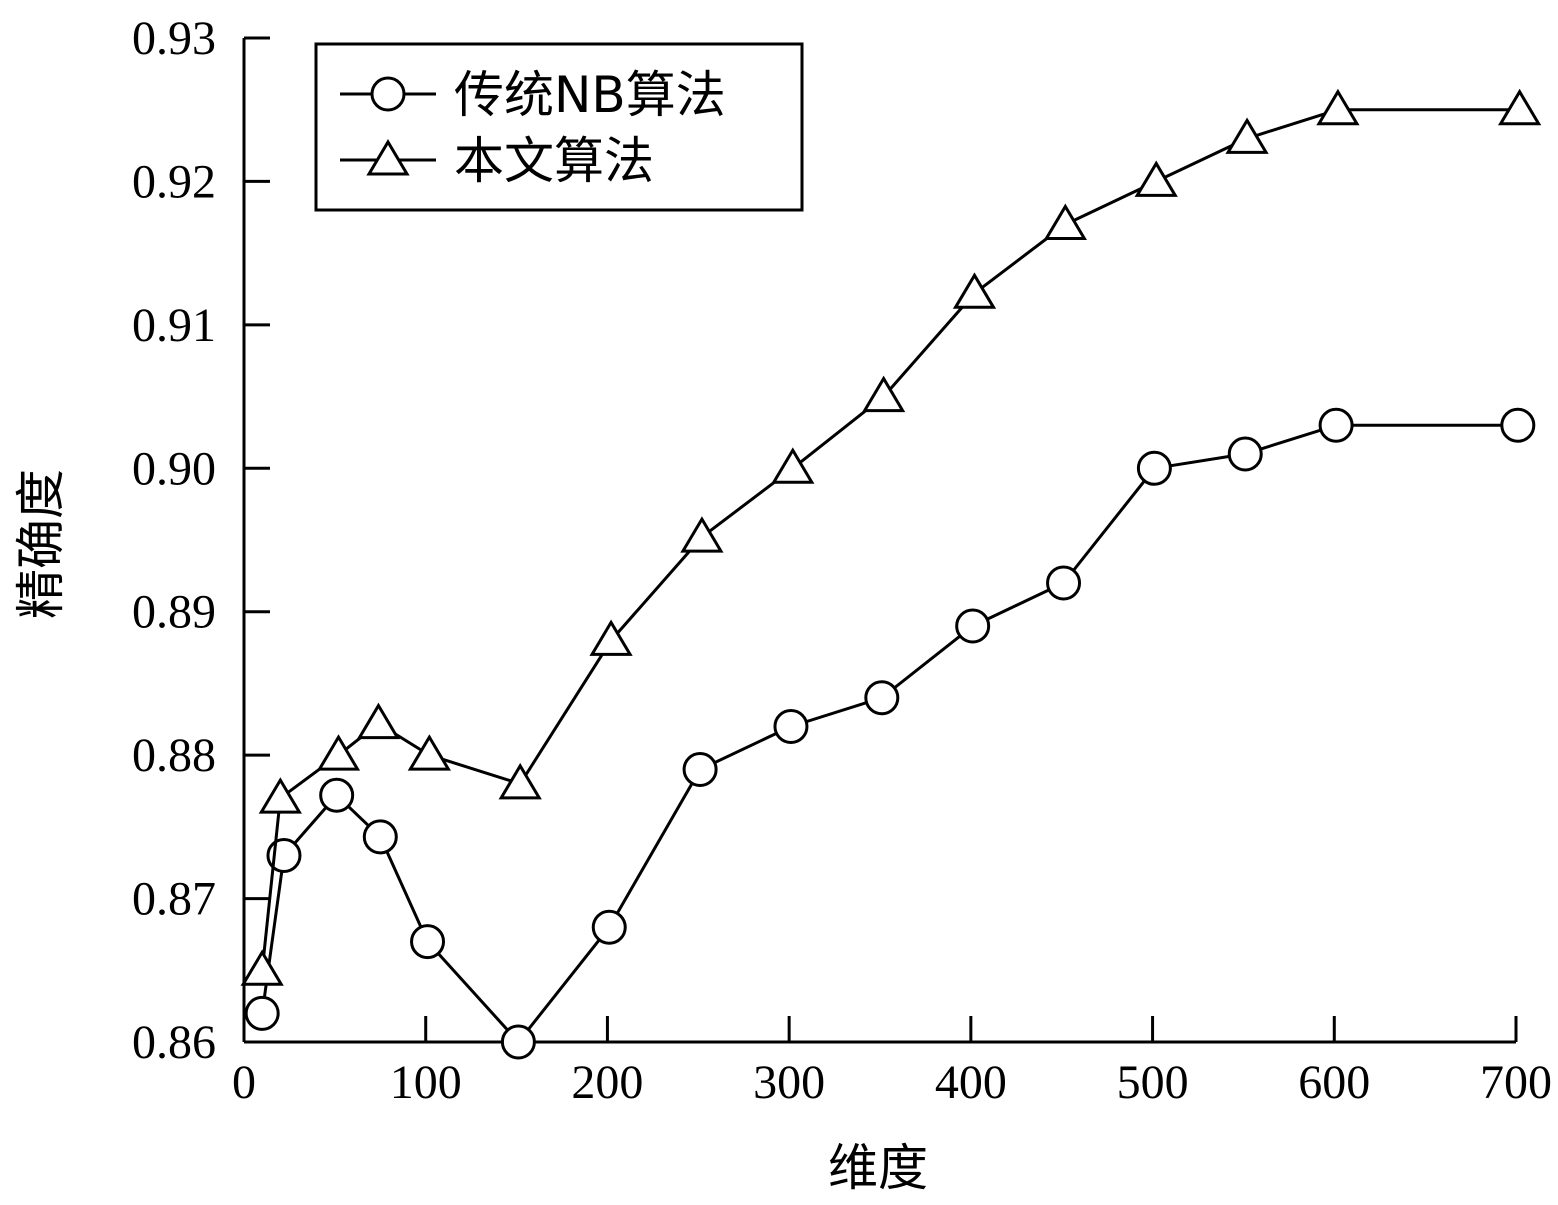 The width and height of the screenshot is (1558, 1205). What do you see at coordinates (174, 612) in the screenshot?
I see `y-tick-label: 0.89` at bounding box center [174, 612].